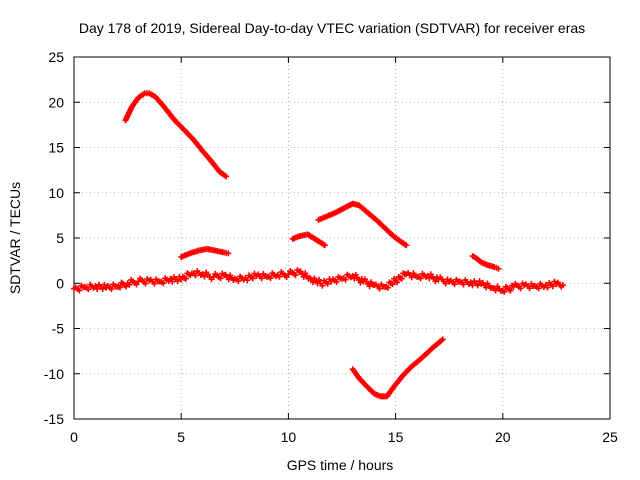  Describe the element at coordinates (56, 193) in the screenshot. I see `y-tick-label: 10` at that location.